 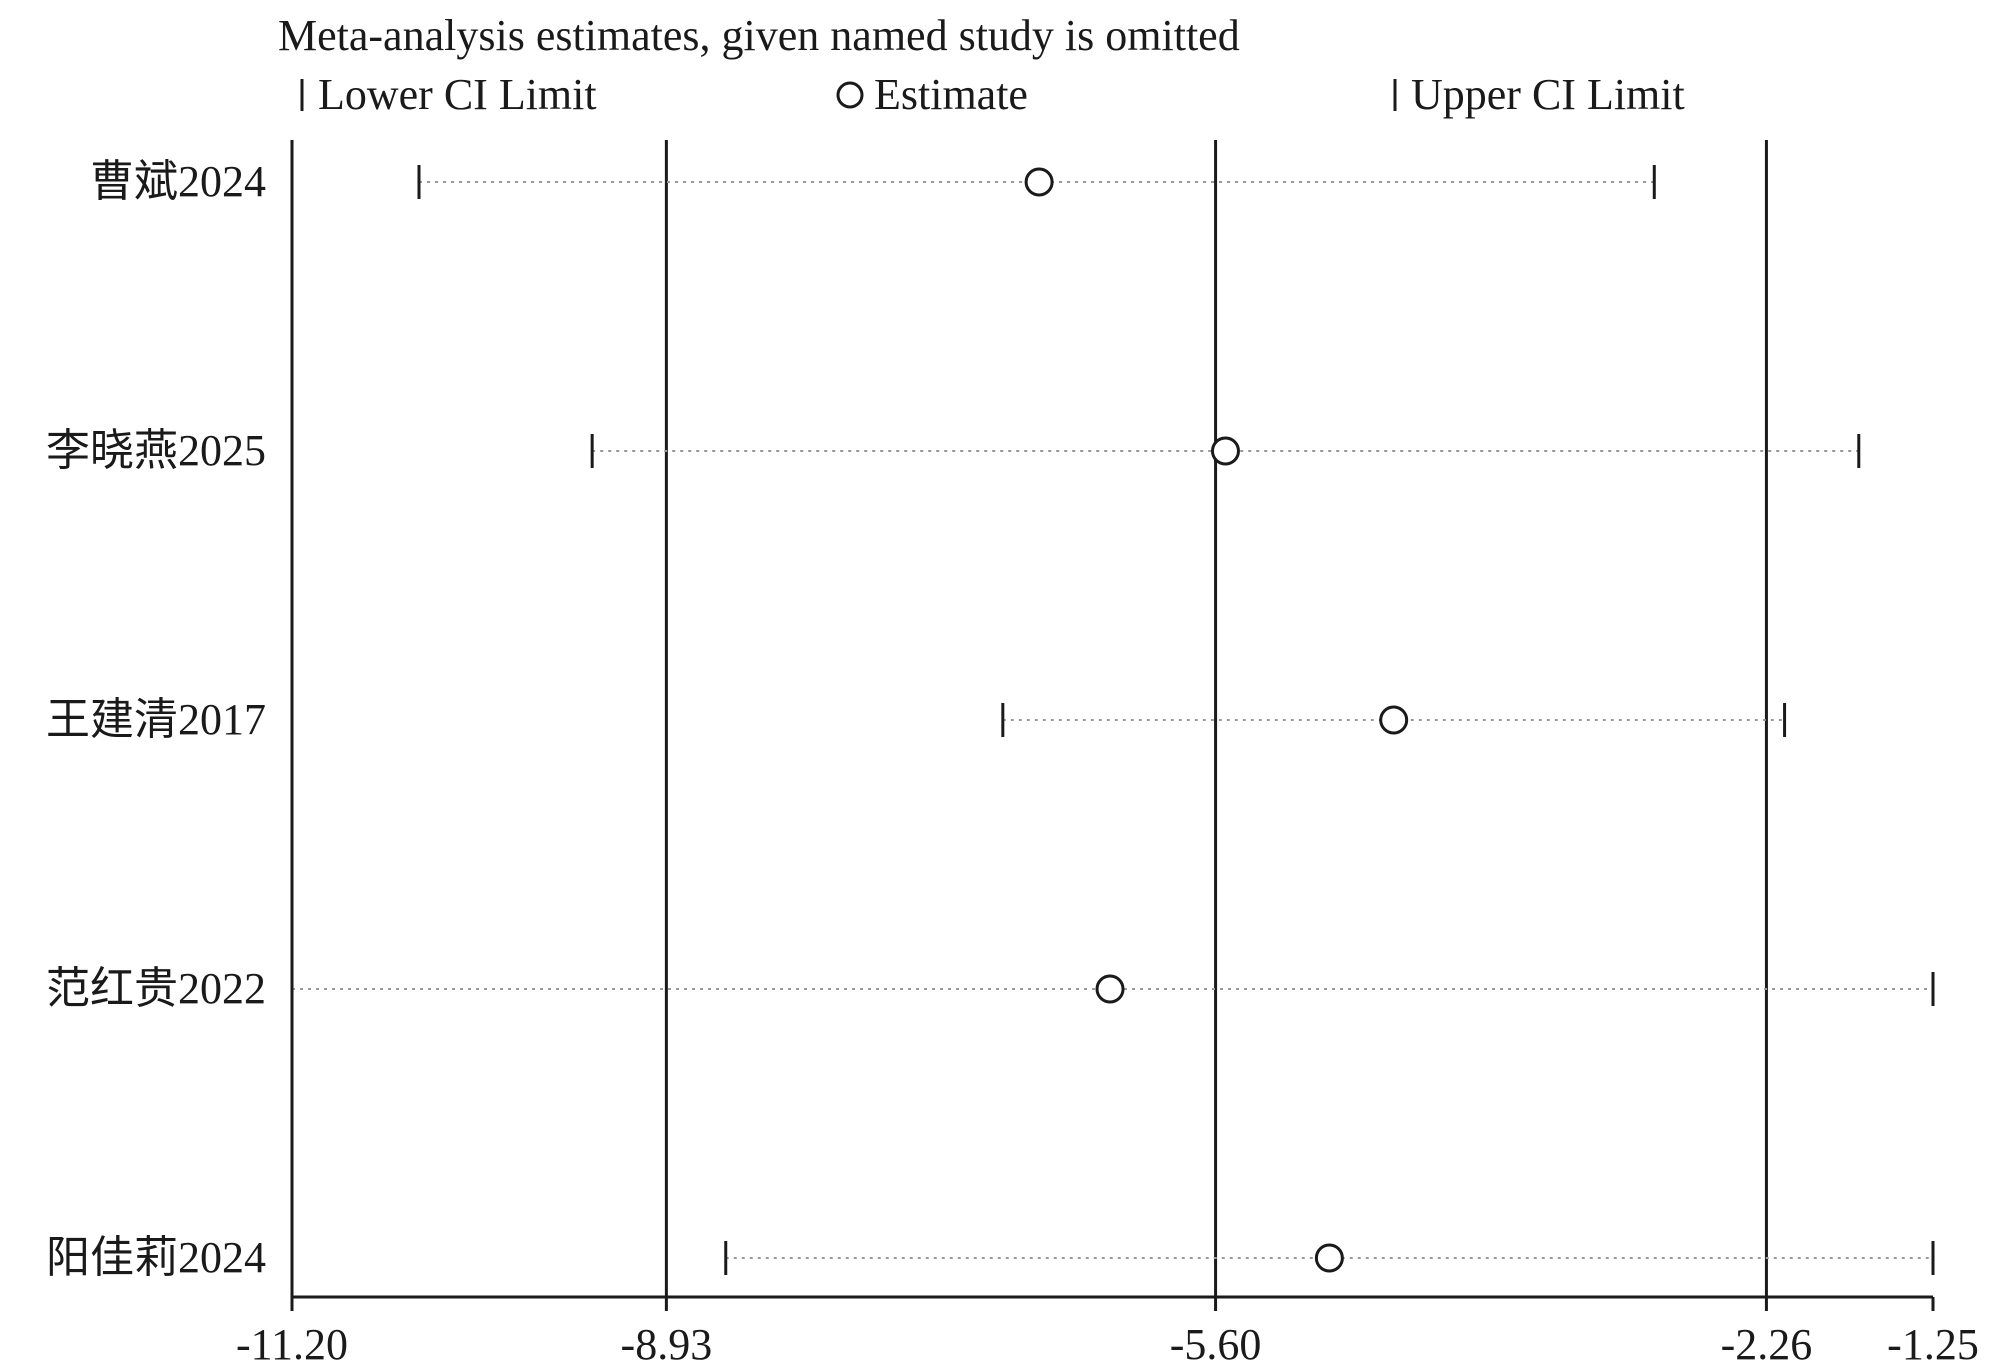 I want to click on legend-label-upper: Upper CI Limit, so click(x=1548, y=94).